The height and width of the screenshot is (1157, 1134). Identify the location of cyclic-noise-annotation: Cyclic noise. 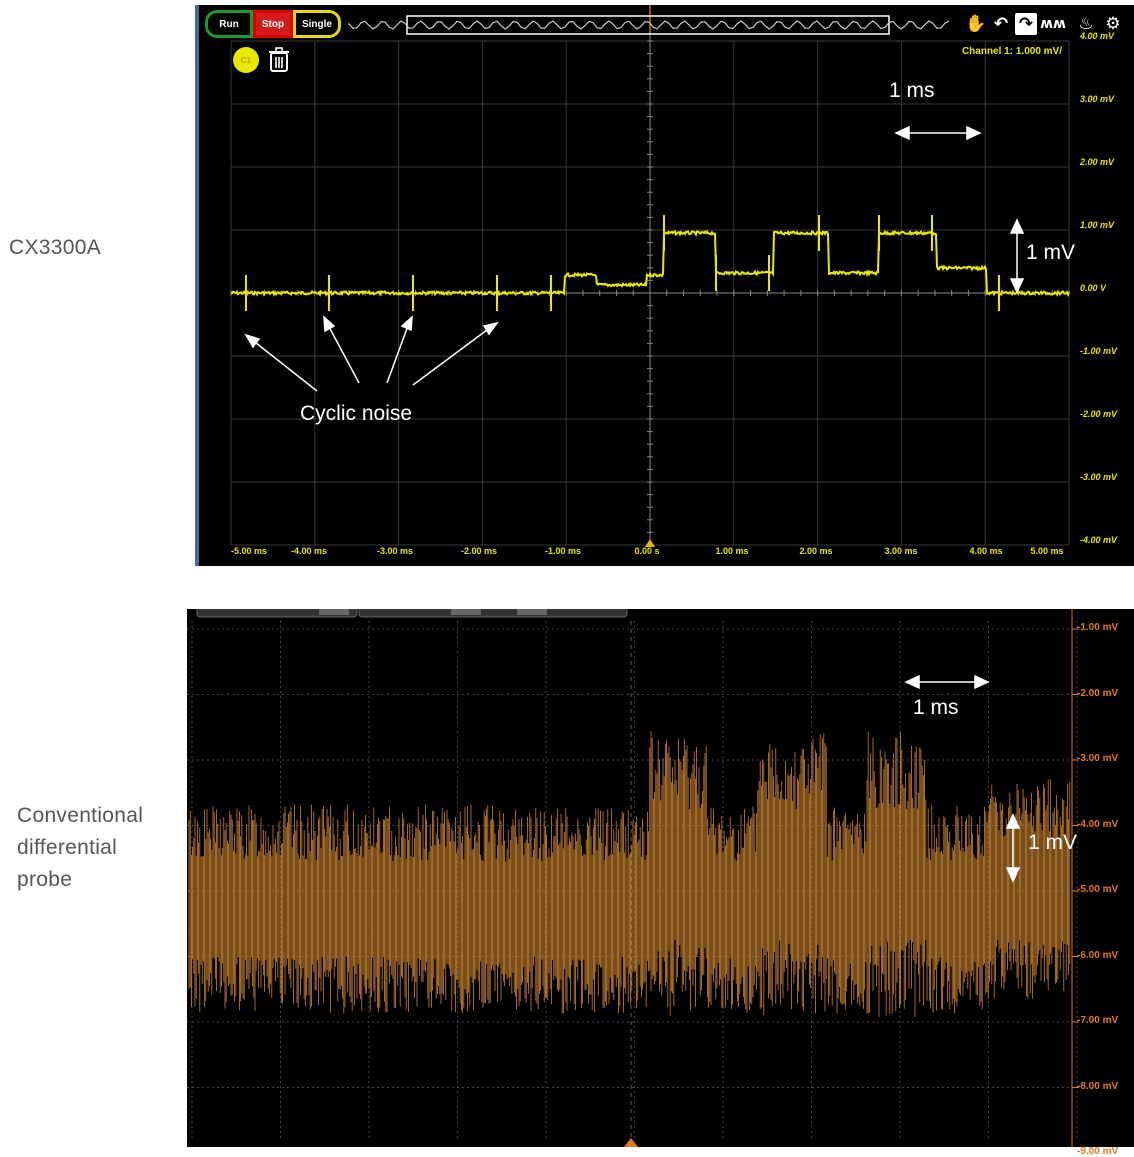
(356, 413).